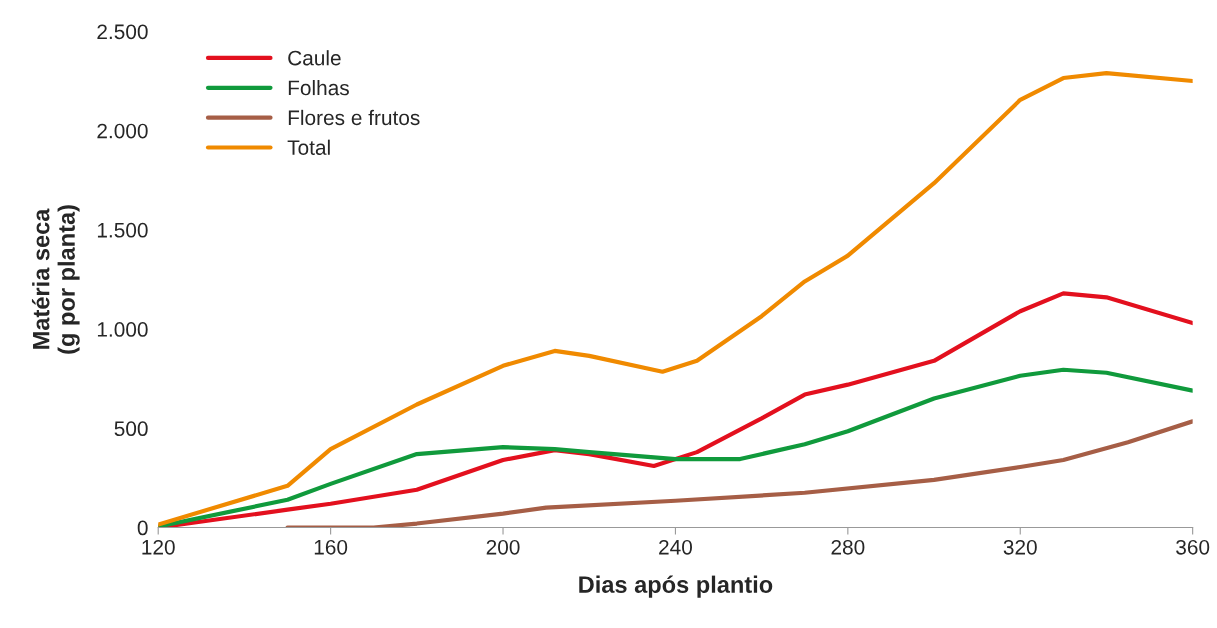  Describe the element at coordinates (331, 547) in the screenshot. I see `x-tick-label: 160` at that location.